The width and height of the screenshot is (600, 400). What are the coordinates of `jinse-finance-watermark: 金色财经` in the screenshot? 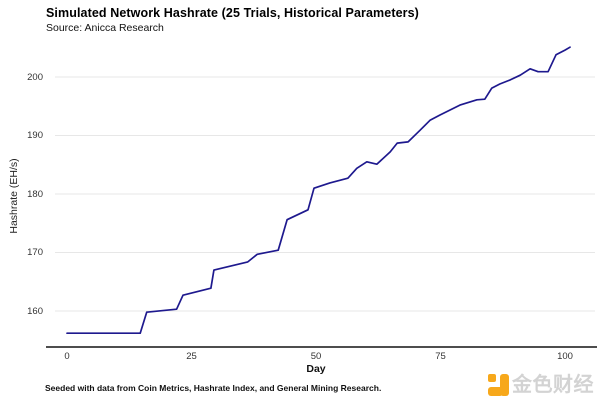 It's located at (541, 385).